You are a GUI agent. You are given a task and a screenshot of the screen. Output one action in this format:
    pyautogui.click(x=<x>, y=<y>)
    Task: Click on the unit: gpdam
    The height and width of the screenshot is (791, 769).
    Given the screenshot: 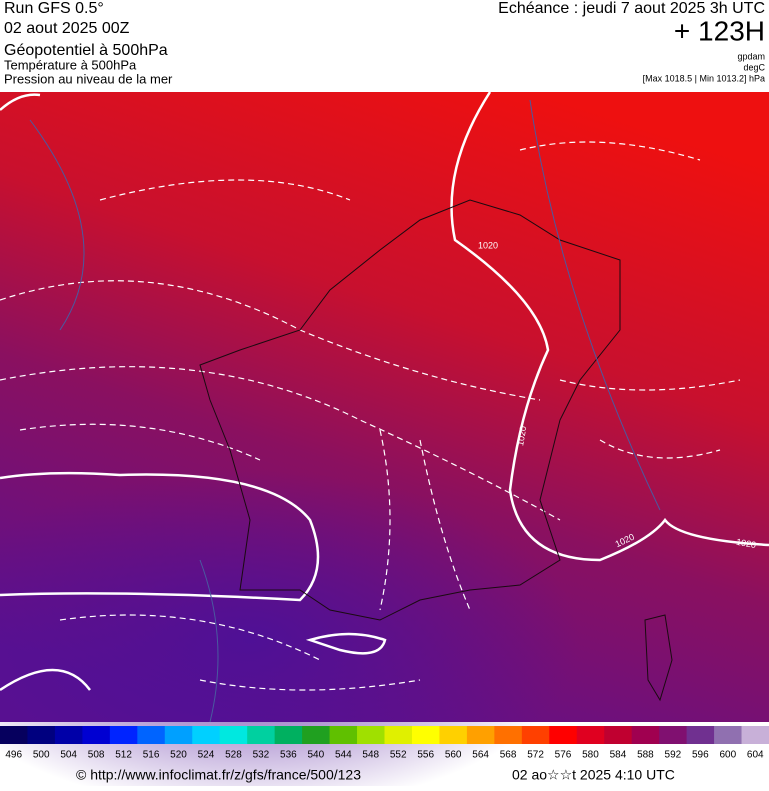 What is the action you would take?
    pyautogui.click(x=751, y=56)
    